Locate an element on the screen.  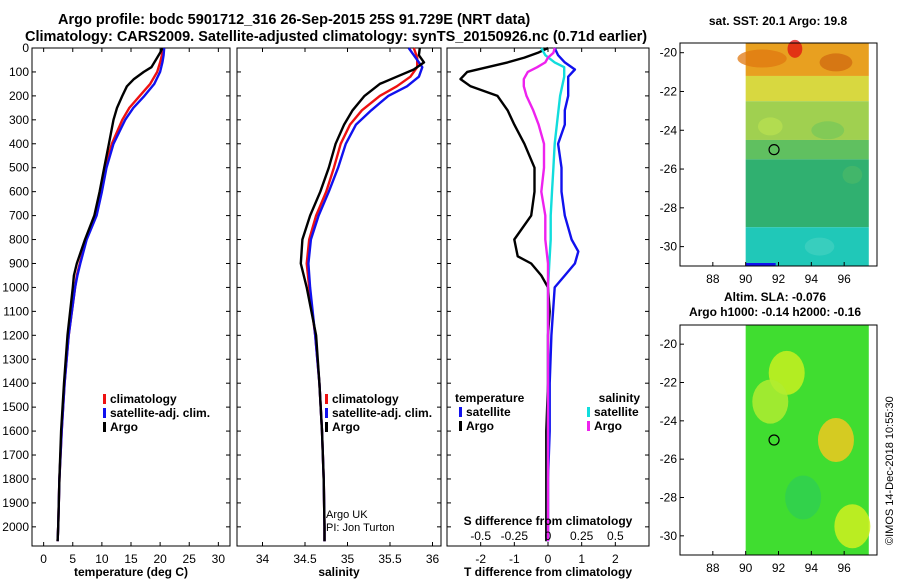
x-axis-label: temperature (deg C) is located at coordinates (131, 572).